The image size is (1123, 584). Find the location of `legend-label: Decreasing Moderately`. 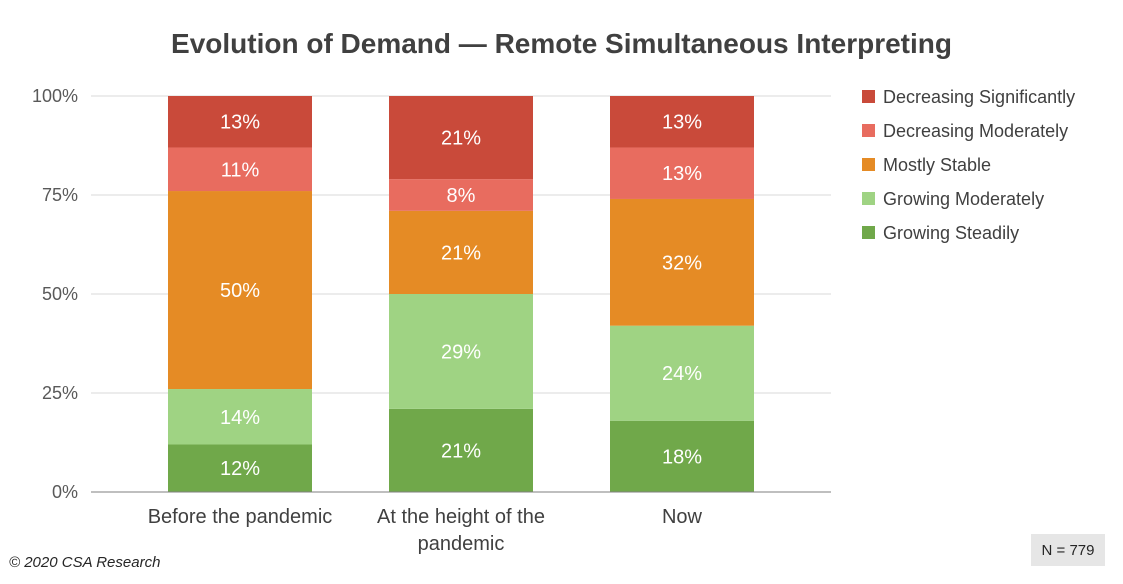

legend-label: Decreasing Moderately is located at coordinates (975, 131).